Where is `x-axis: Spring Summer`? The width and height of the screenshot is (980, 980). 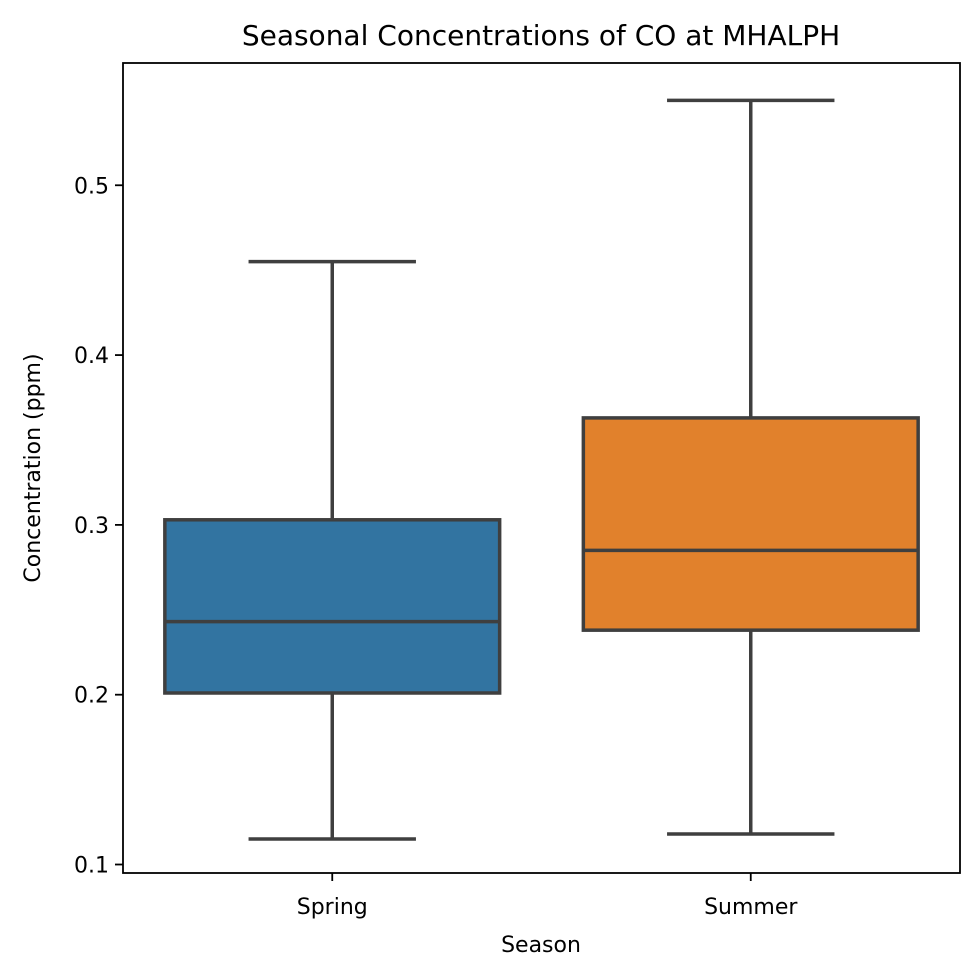 x-axis: Spring Summer is located at coordinates (547, 896).